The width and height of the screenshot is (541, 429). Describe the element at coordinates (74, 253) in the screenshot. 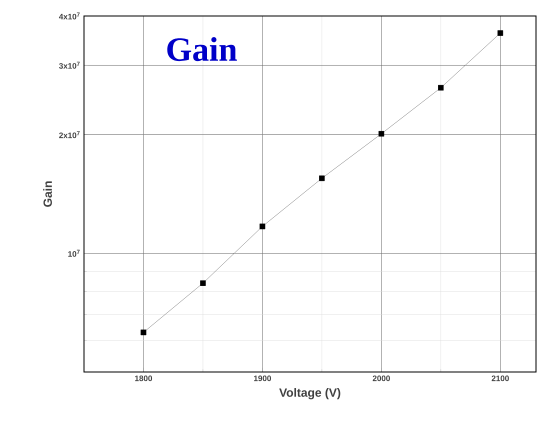

I see `y-tick-label: 10$^{7}$` at that location.